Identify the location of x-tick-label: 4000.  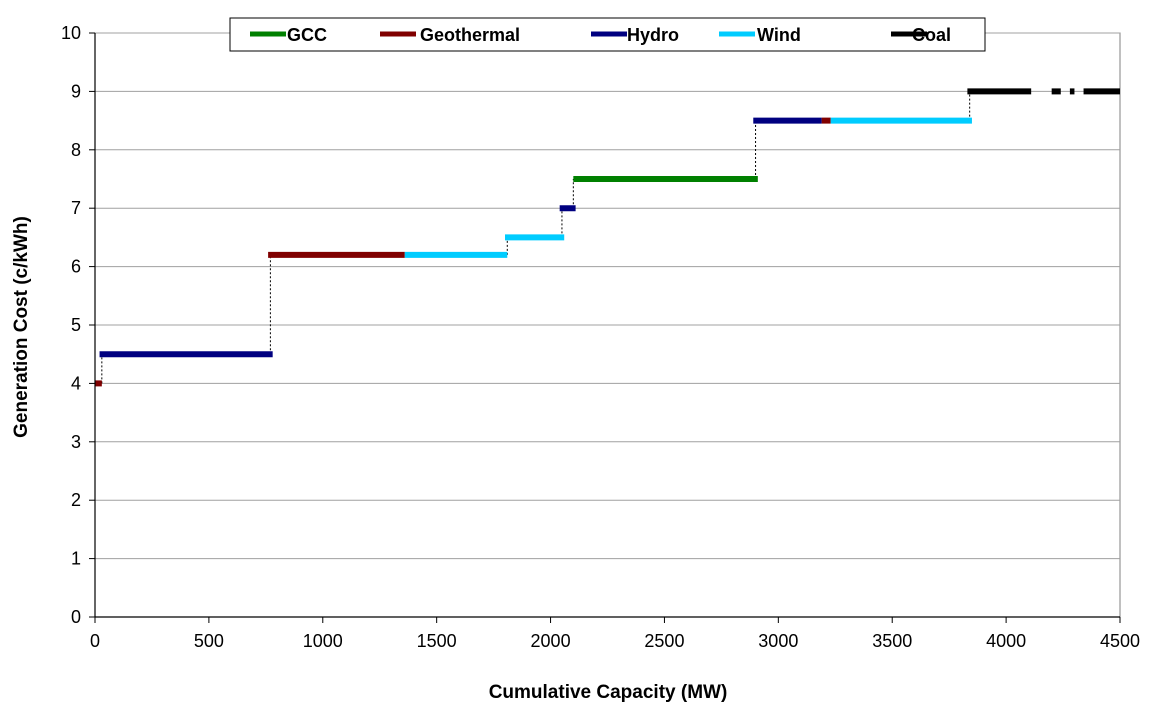
(1006, 641).